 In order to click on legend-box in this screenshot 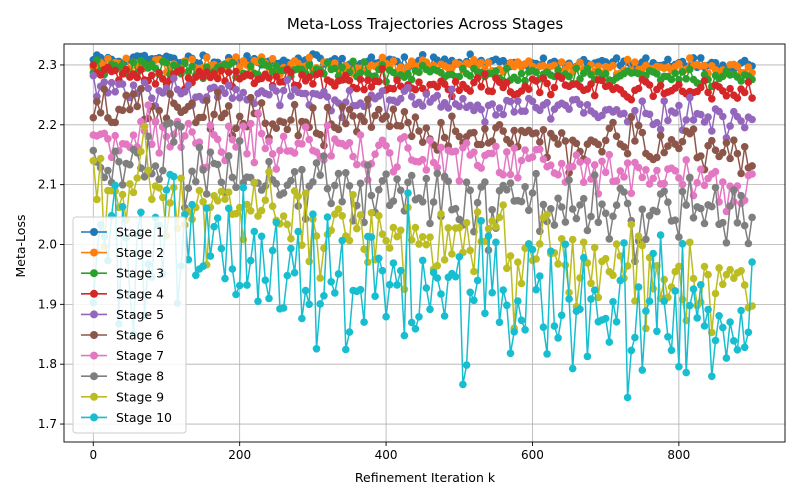, I will do `click(129, 325)`.